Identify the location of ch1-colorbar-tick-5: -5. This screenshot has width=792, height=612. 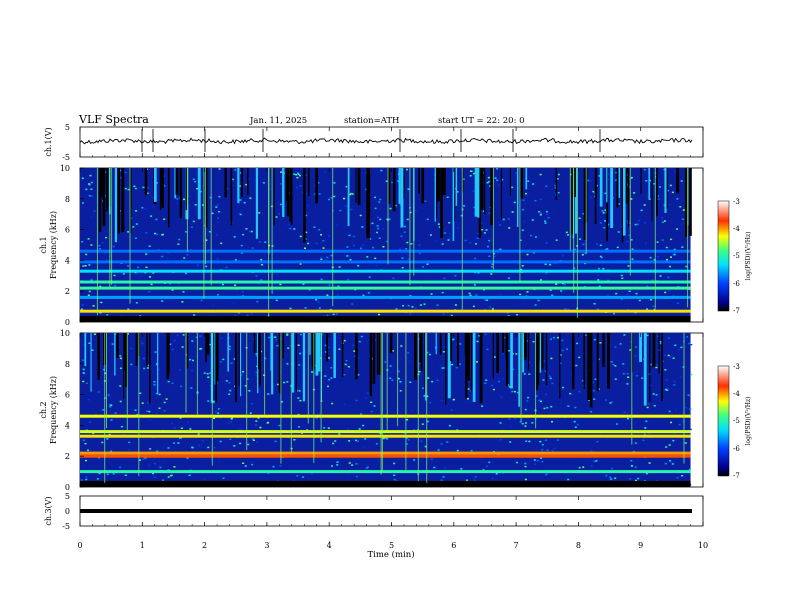
(736, 256).